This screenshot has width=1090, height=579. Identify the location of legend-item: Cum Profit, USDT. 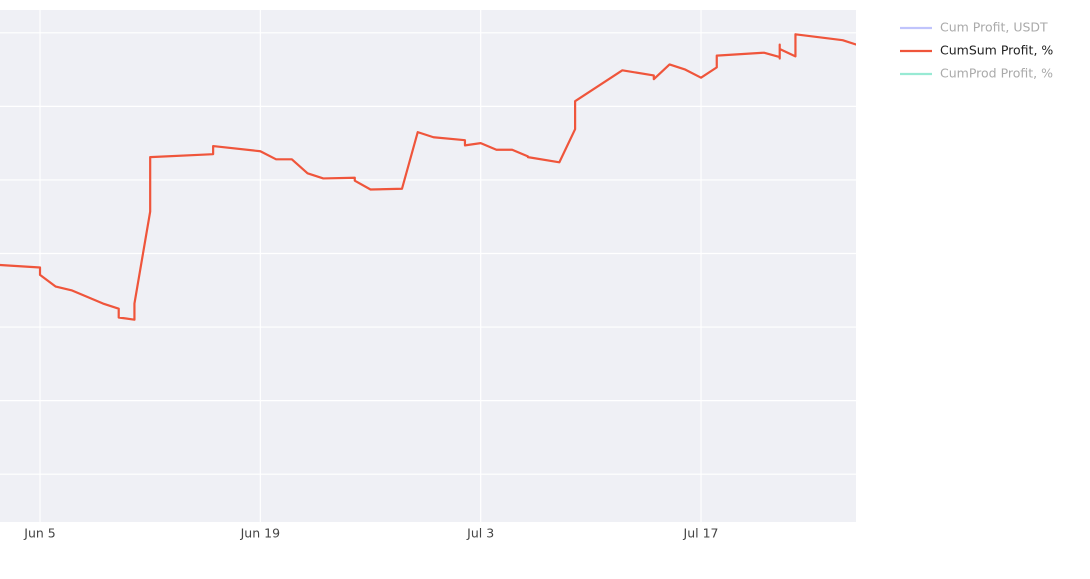
(974, 27).